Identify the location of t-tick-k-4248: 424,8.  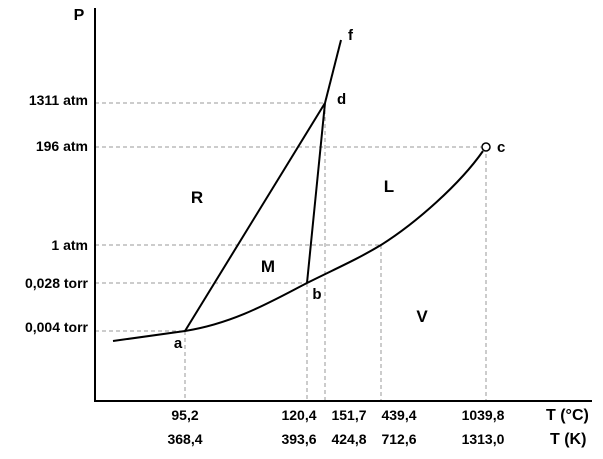
(348, 439).